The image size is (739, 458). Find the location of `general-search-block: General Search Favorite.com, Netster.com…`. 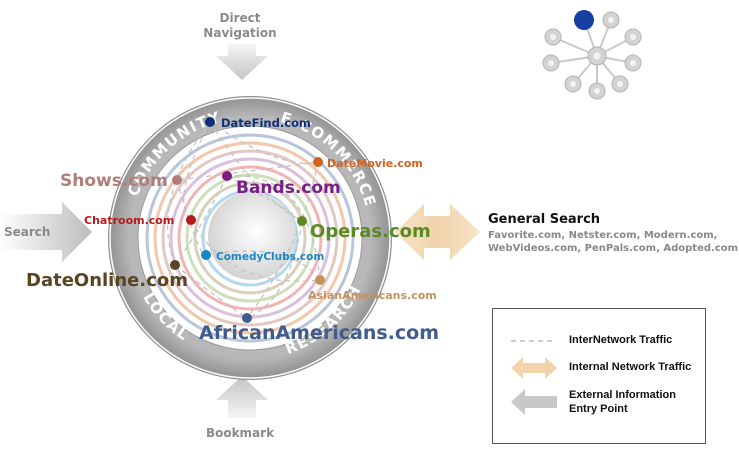

general-search-block: General Search Favorite.com, Netster.com… is located at coordinates (613, 233).